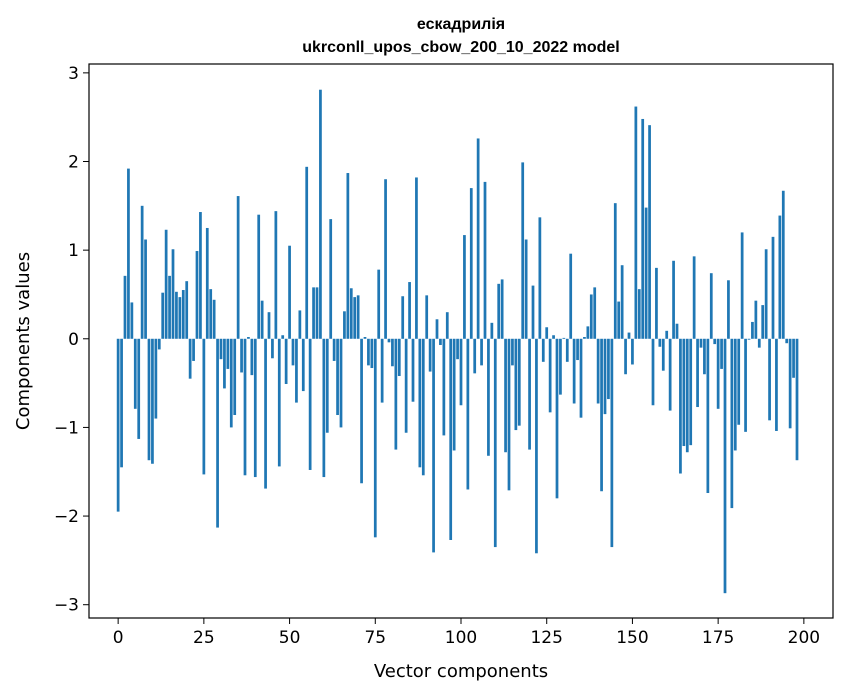 The image size is (847, 696). I want to click on chart-title-line2: ukrconll_upos_cbow_200_10_2022 model, so click(460, 47).